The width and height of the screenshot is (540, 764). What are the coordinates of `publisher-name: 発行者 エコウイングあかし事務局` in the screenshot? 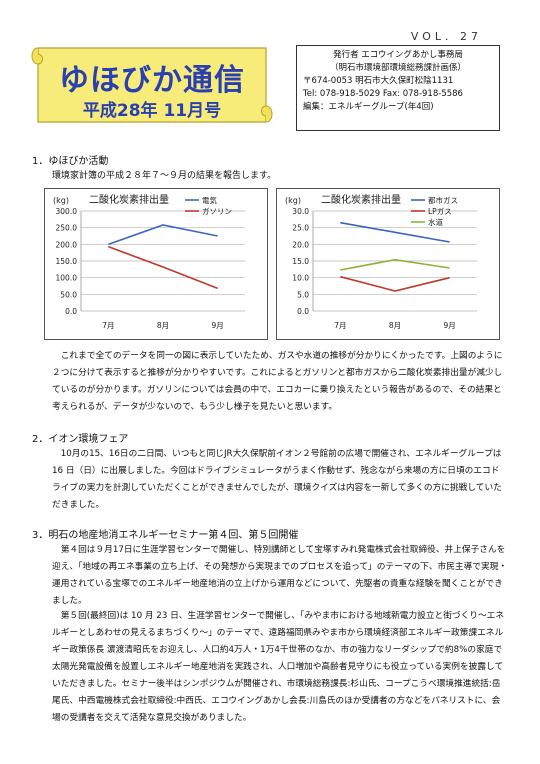 It's located at (398, 55).